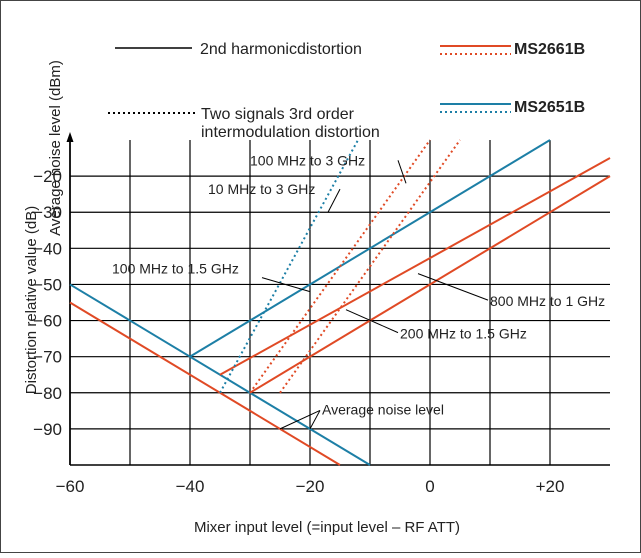 The height and width of the screenshot is (558, 641). Describe the element at coordinates (47, 393) in the screenshot. I see `y-tick-label: −80` at that location.